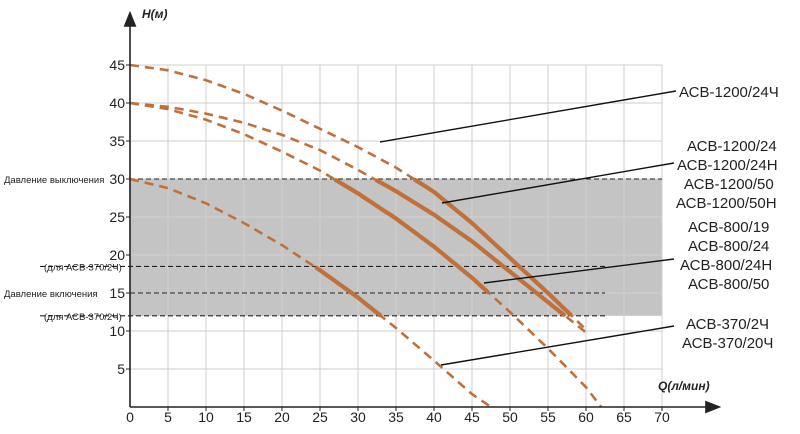 The image size is (800, 434). What do you see at coordinates (726, 203) in the screenshot?
I see `label-acv1200-50n: АСВ-1200/50Н` at bounding box center [726, 203].